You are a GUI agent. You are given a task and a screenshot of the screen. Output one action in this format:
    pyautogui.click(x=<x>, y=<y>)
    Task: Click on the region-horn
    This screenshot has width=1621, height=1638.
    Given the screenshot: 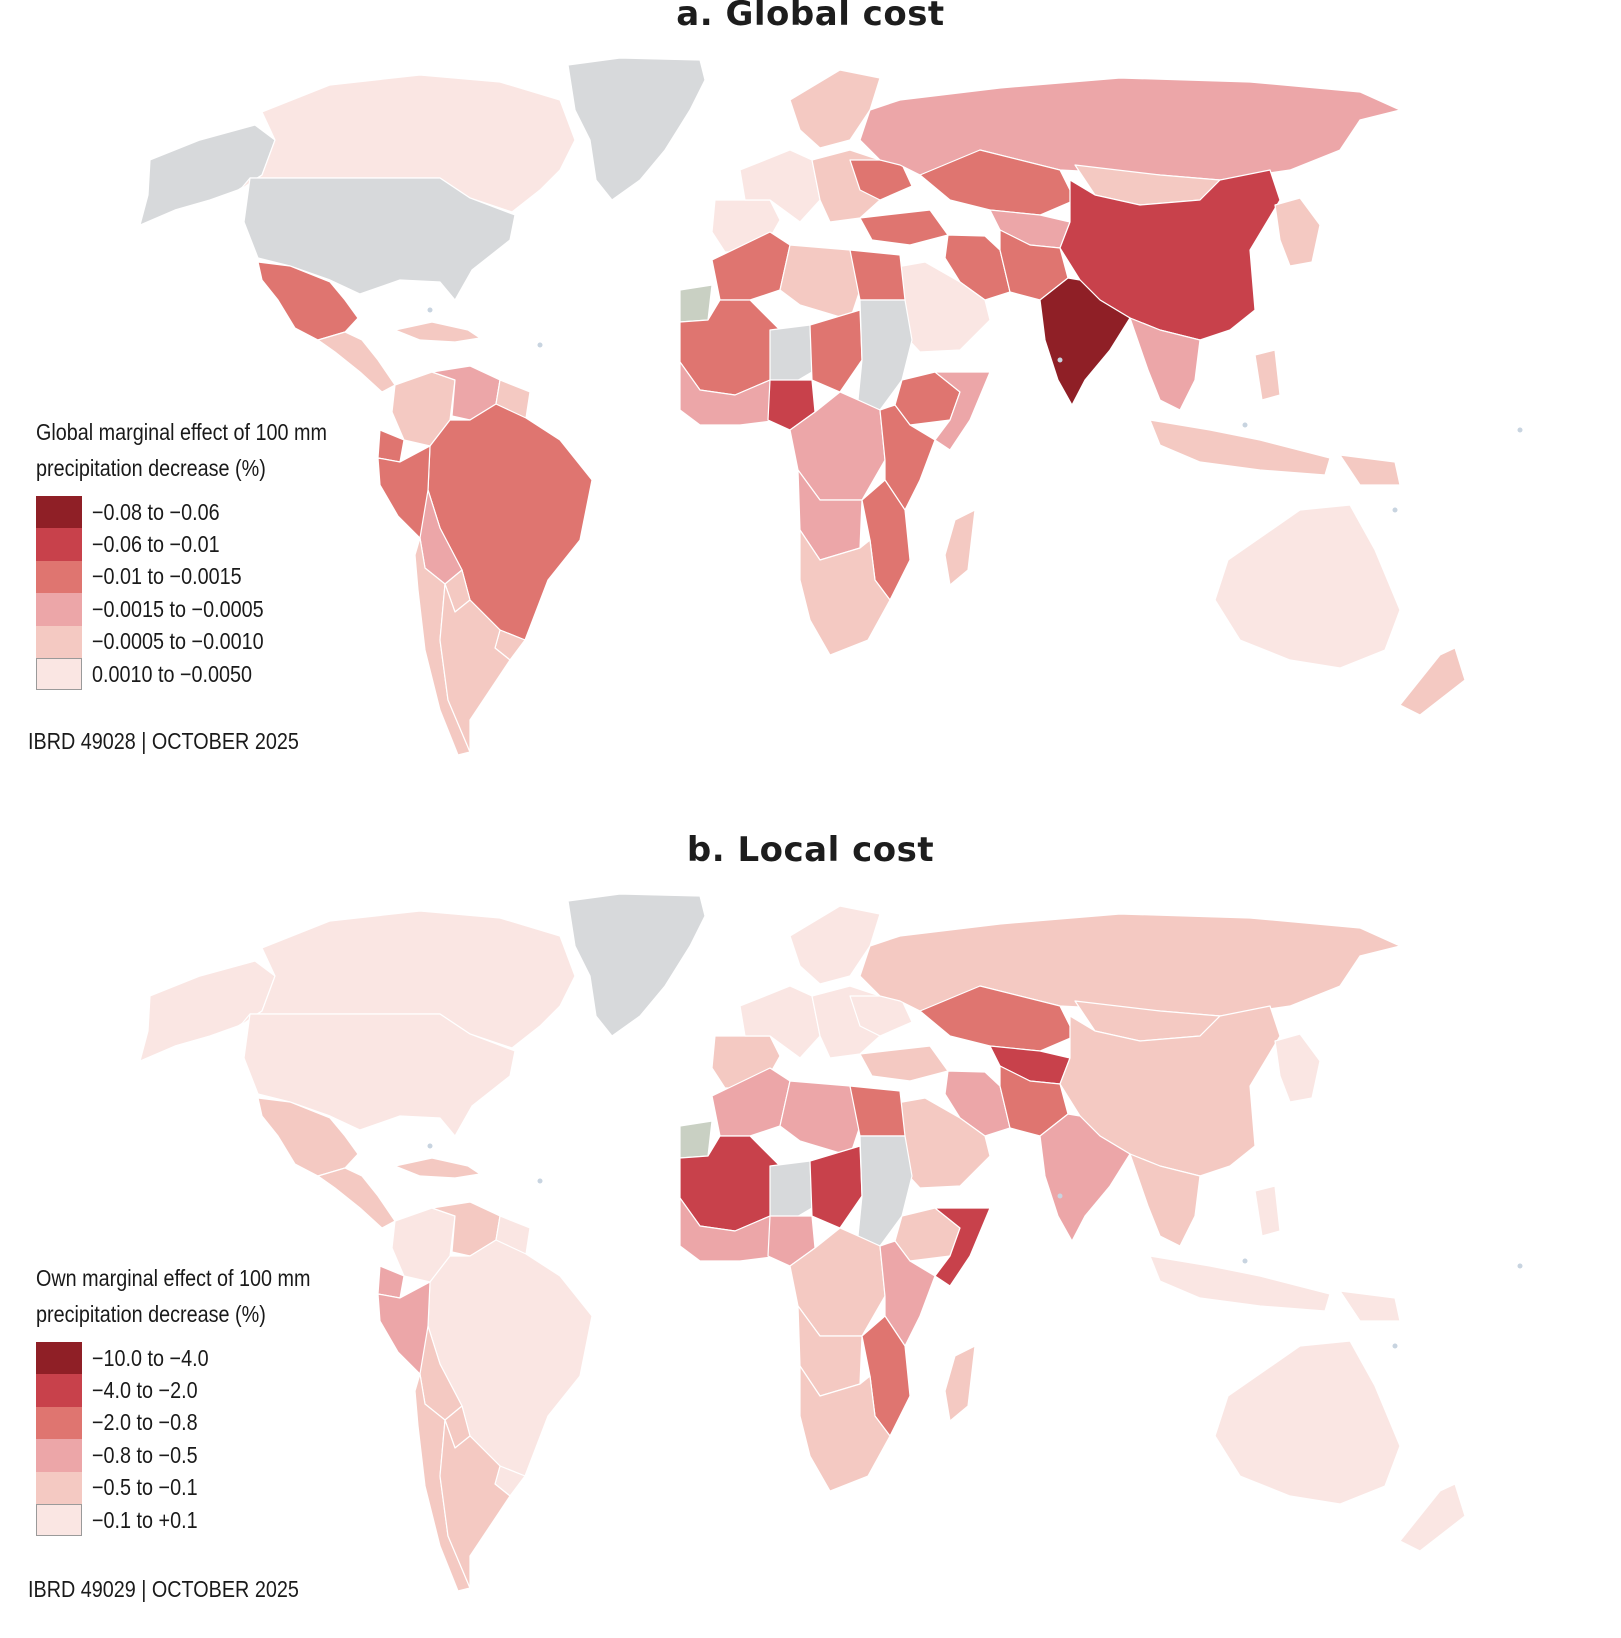 What is the action you would take?
    pyautogui.click(x=962, y=411)
    